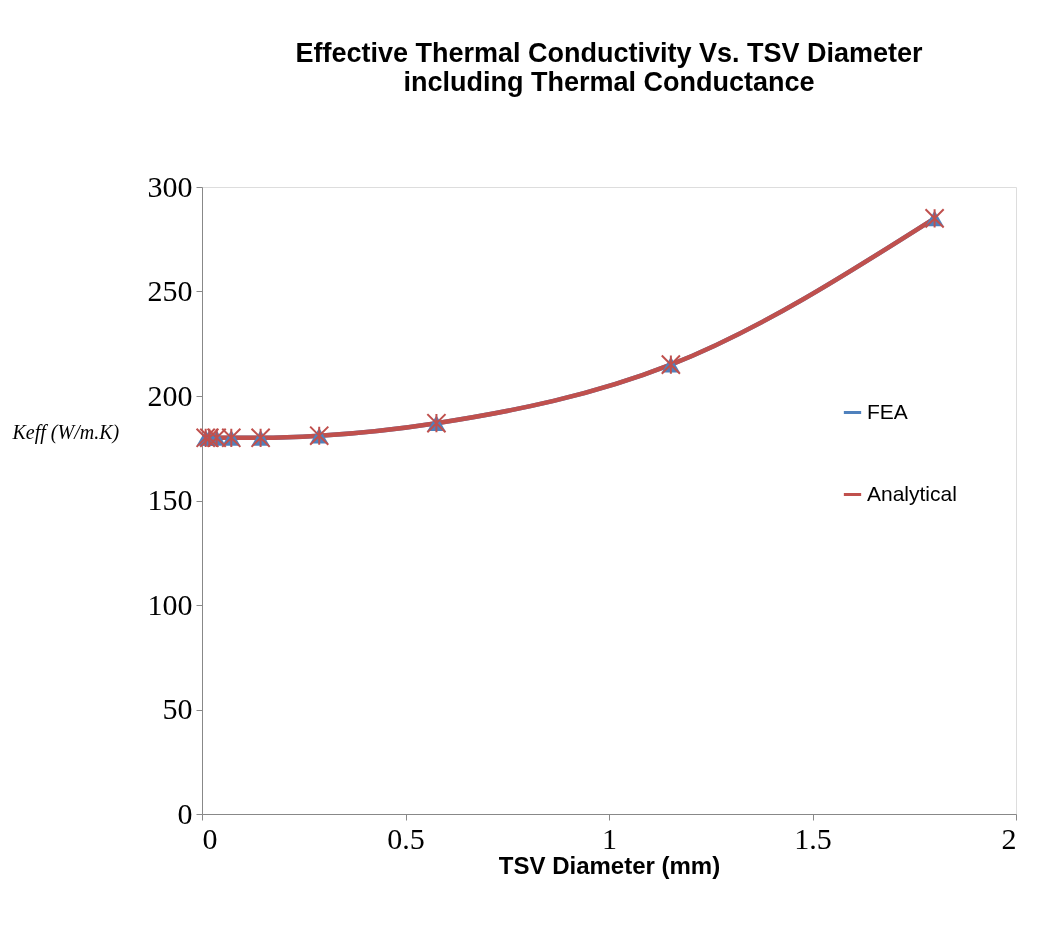 The width and height of the screenshot is (1053, 940). I want to click on y-axis-title: Keff (W/m.K), so click(65, 432).